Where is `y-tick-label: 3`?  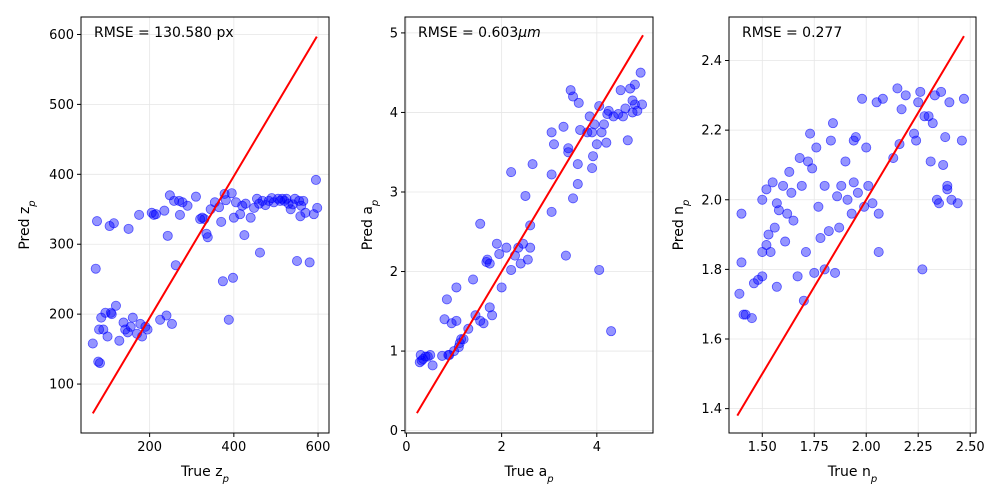 y-tick-label: 3 is located at coordinates (394, 192).